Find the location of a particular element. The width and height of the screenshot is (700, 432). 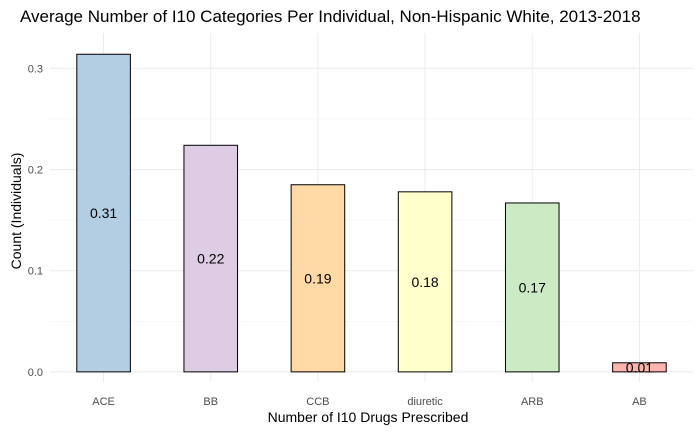

bar-ab is located at coordinates (639, 367).